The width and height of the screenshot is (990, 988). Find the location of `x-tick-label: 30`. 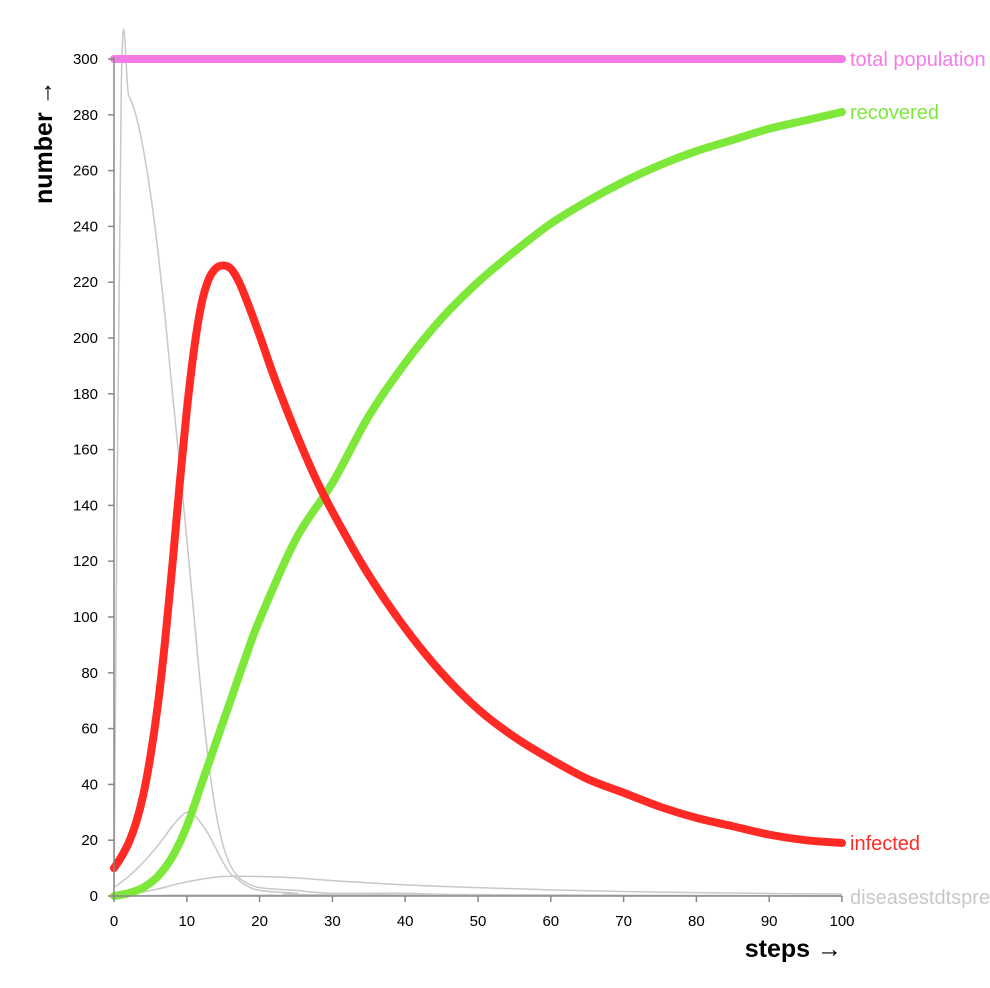

x-tick-label: 30 is located at coordinates (332, 921).